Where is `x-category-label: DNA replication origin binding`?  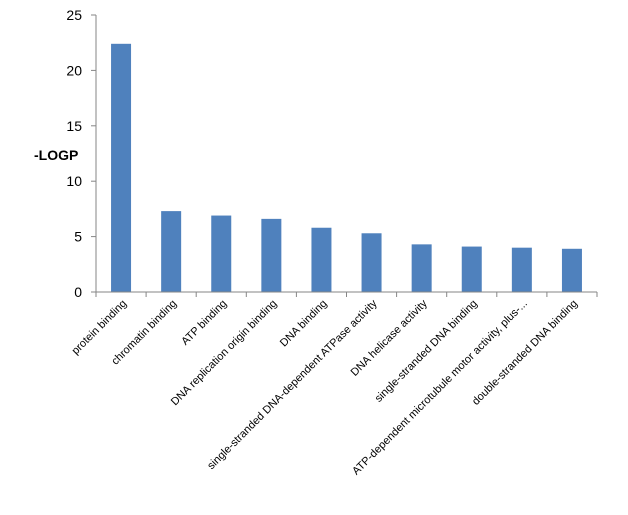
x-category-label: DNA replication origin binding is located at coordinates (224, 353).